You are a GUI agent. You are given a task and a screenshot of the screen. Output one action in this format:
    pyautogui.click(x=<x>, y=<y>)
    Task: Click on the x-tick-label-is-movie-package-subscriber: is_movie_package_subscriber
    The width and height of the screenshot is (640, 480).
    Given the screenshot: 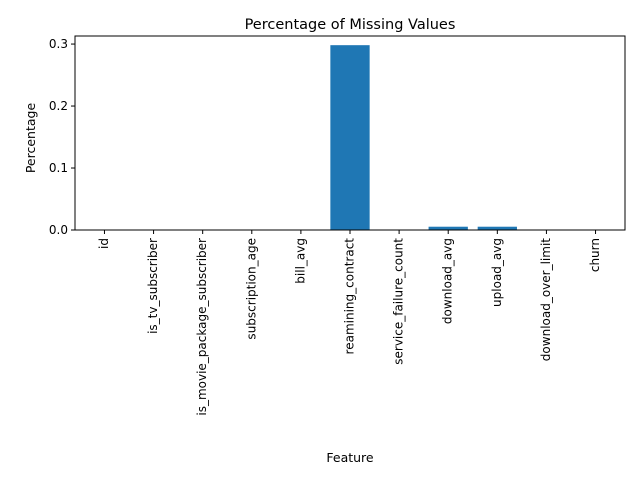 What is the action you would take?
    pyautogui.click(x=202, y=327)
    